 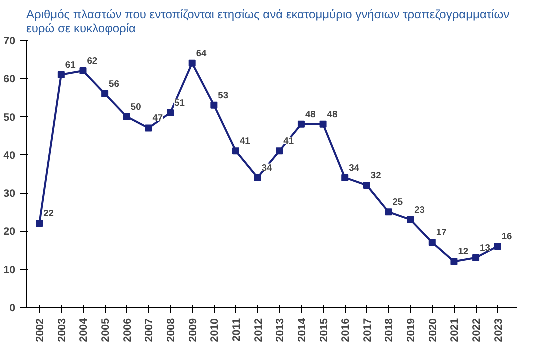 I want to click on data-label: 61, so click(x=70, y=65).